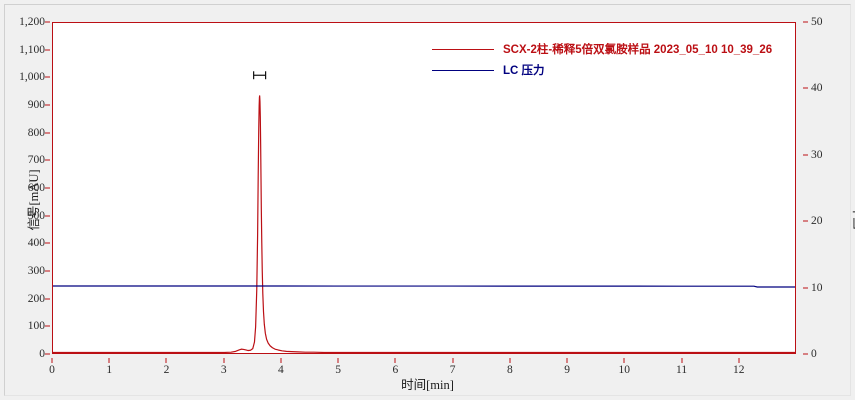 This screenshot has height=400, width=855. Describe the element at coordinates (42, 354) in the screenshot. I see `y-tick-label: 0` at that location.